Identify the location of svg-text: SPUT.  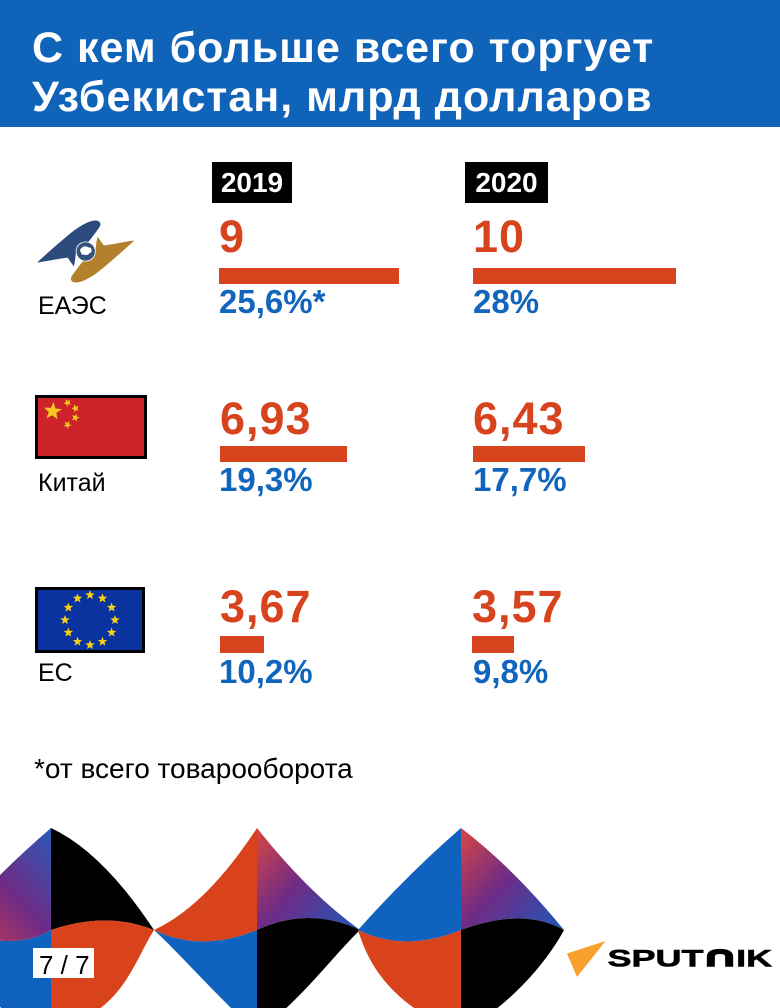
(656, 958).